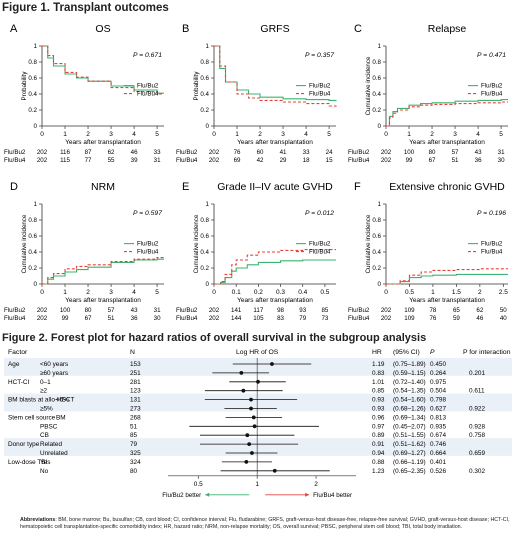  I want to click on panel-C-letter: C, so click(358, 29).